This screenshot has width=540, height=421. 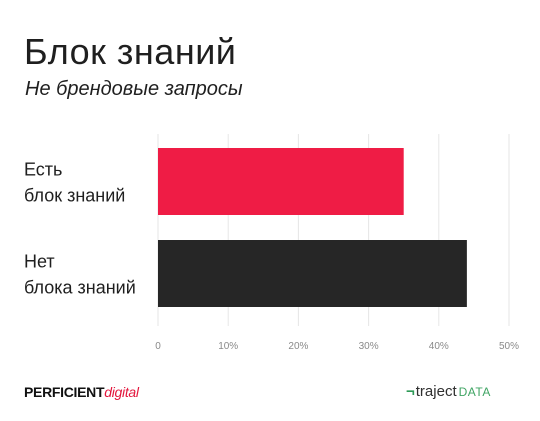 What do you see at coordinates (130, 51) in the screenshot?
I see `chart-title: Блок знаний` at bounding box center [130, 51].